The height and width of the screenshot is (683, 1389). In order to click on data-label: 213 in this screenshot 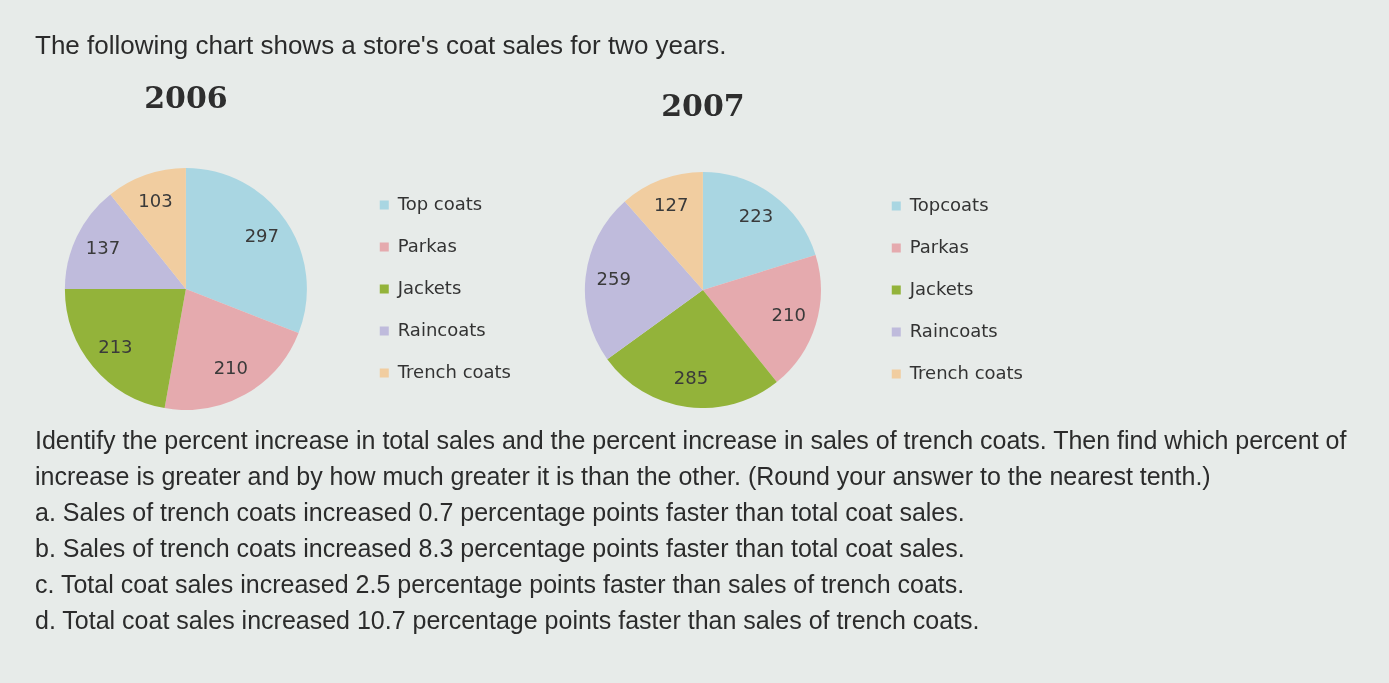, I will do `click(115, 346)`.